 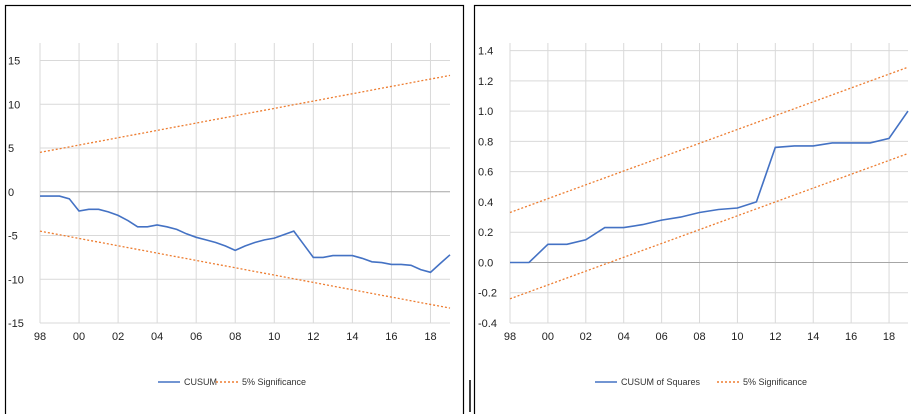 I want to click on chart0-x-tick-label: 18, so click(x=430, y=337).